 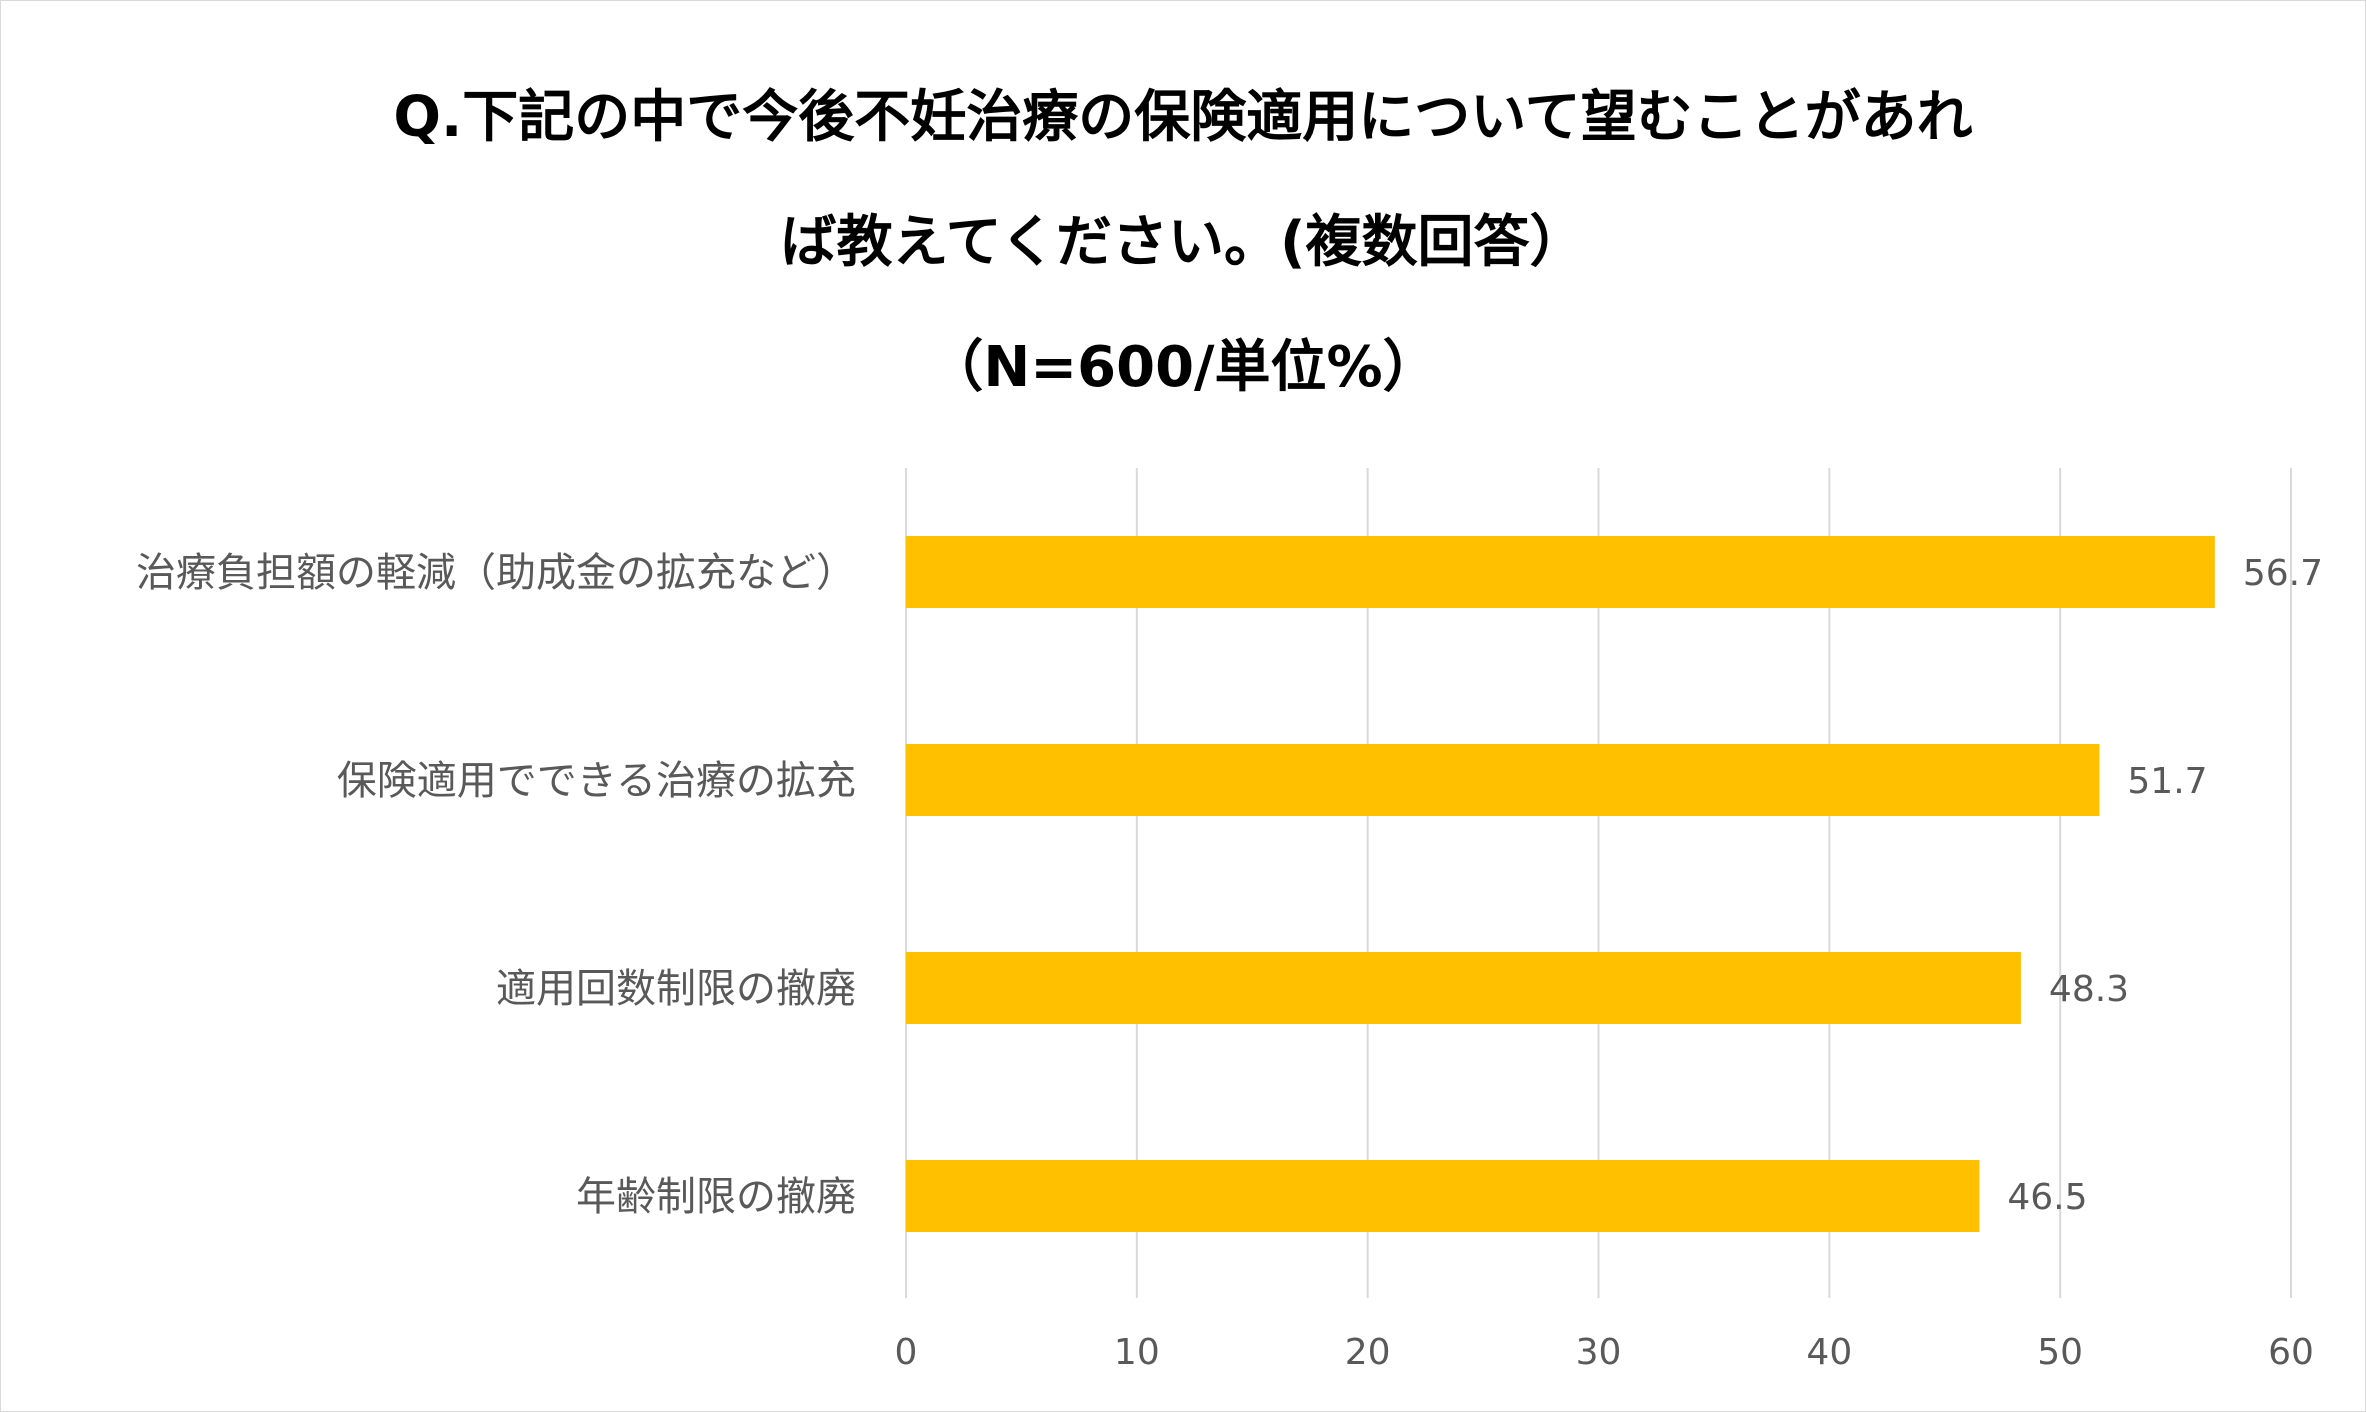 What do you see at coordinates (1599, 1352) in the screenshot?
I see `x-tick-label-30: 30` at bounding box center [1599, 1352].